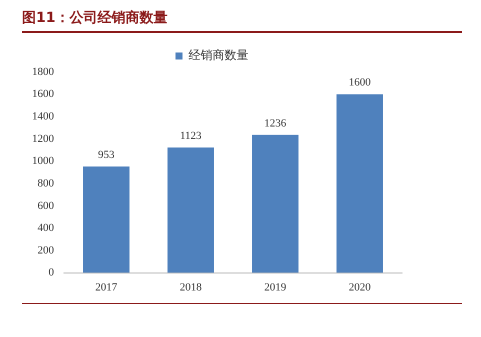  I want to click on chart-title: 图11：公司经销商数量, so click(95, 18).